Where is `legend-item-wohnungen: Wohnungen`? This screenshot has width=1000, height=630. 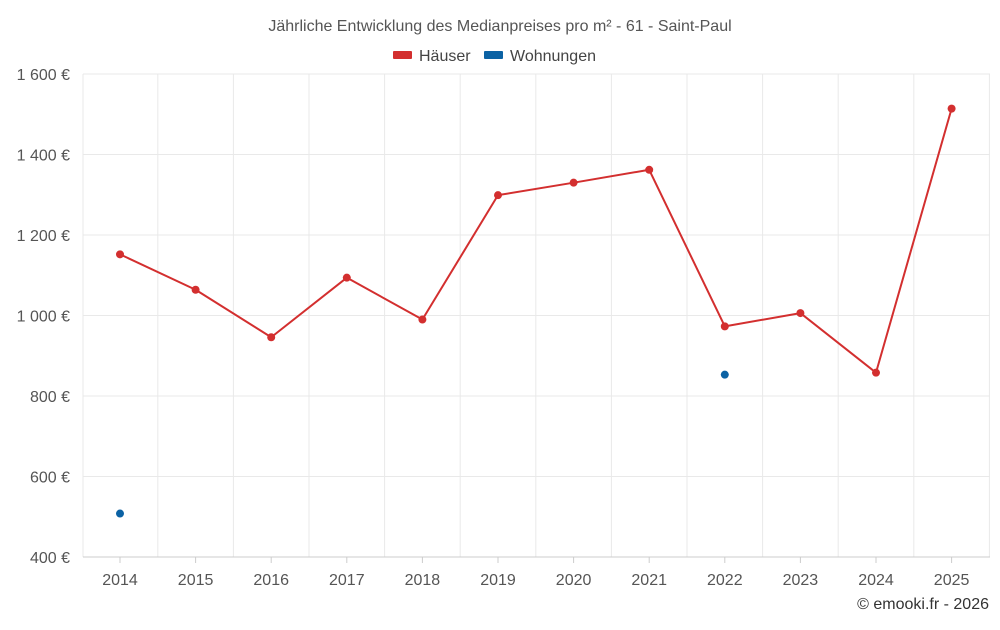 legend-item-wohnungen: Wohnungen is located at coordinates (540, 56).